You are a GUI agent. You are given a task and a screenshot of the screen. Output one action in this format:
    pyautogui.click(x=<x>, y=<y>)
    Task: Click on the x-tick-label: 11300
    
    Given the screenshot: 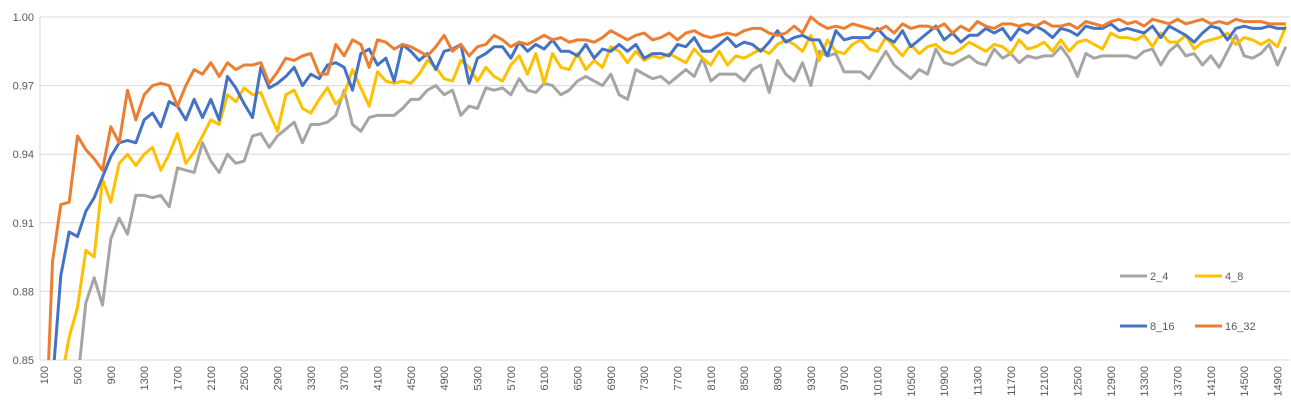 What is the action you would take?
    pyautogui.click(x=979, y=381)
    